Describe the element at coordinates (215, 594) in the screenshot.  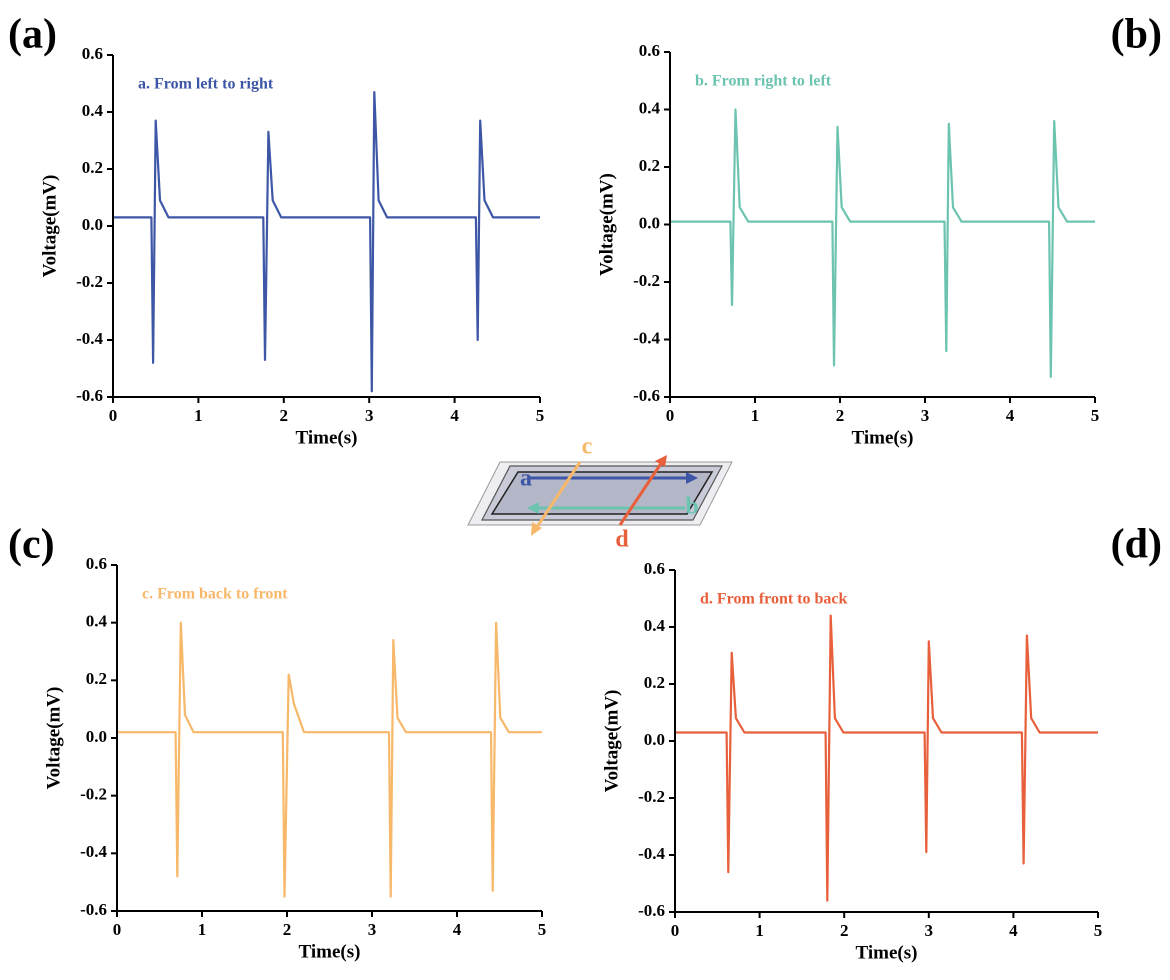
I see `legend-label: c. From back to front` at that location.